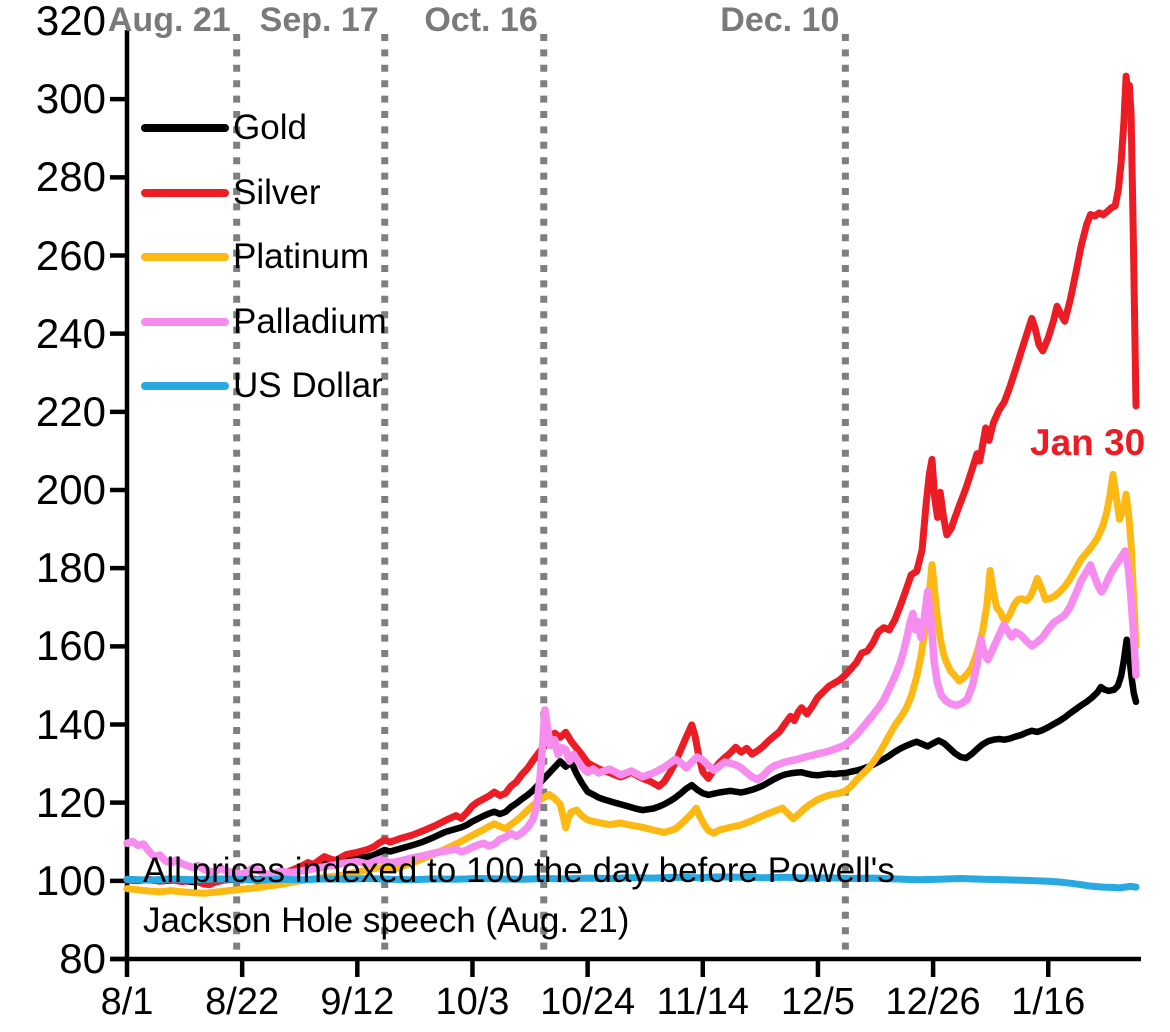 The width and height of the screenshot is (1170, 1032). I want to click on index-annotation-line2: Jackson Hole speech (Aug. 21), so click(386, 920).